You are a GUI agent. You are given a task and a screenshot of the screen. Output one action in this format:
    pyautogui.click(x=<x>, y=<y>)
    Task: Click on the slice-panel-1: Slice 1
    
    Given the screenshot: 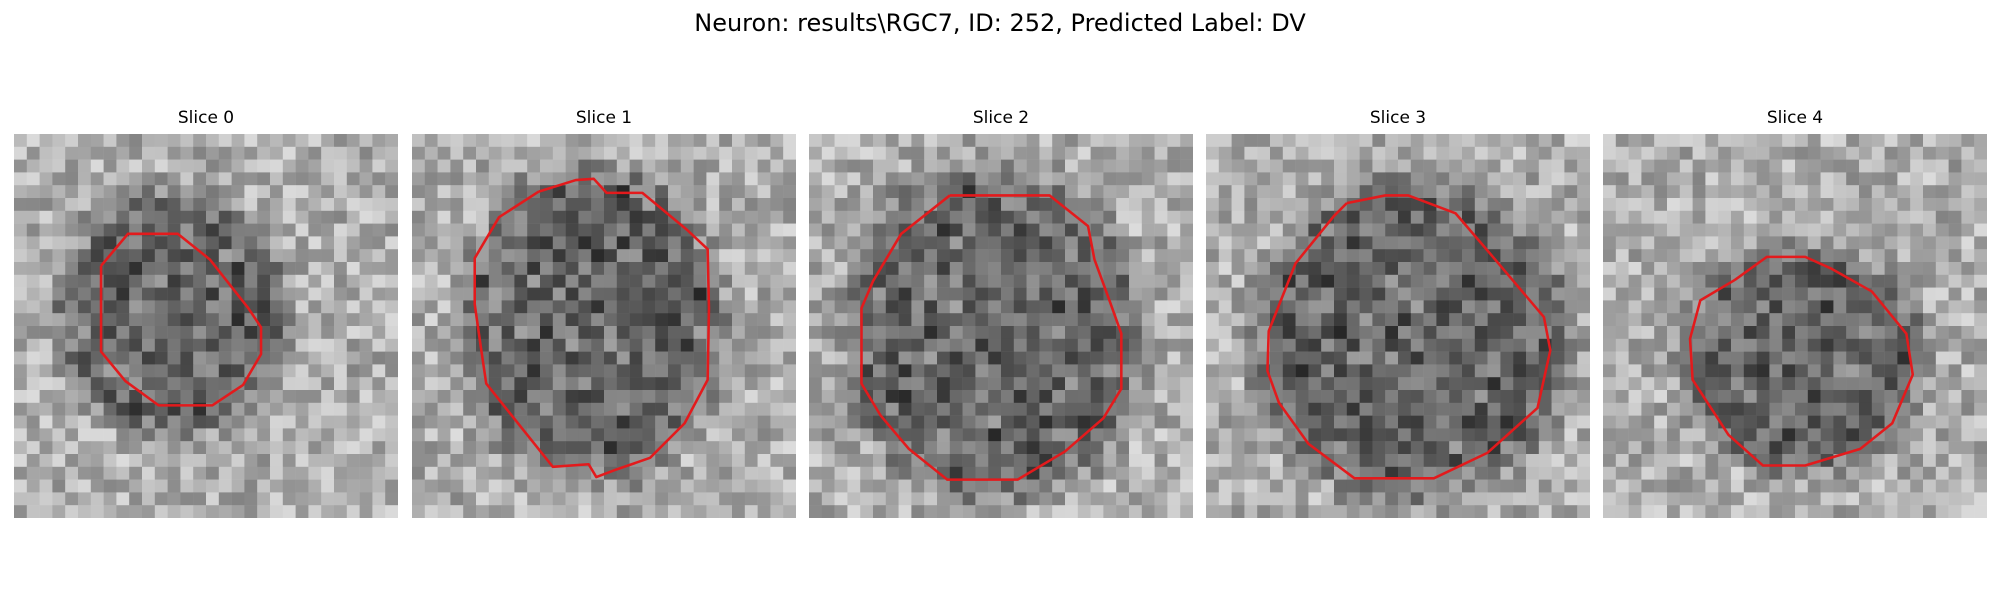 What is the action you would take?
    pyautogui.click(x=604, y=313)
    